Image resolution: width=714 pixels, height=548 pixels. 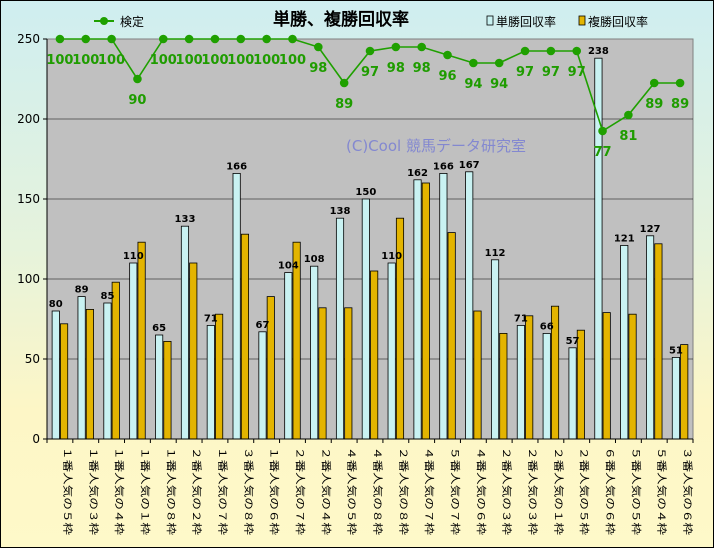 I want to click on x-category-label: １番人気の５枠, so click(x=67, y=491).